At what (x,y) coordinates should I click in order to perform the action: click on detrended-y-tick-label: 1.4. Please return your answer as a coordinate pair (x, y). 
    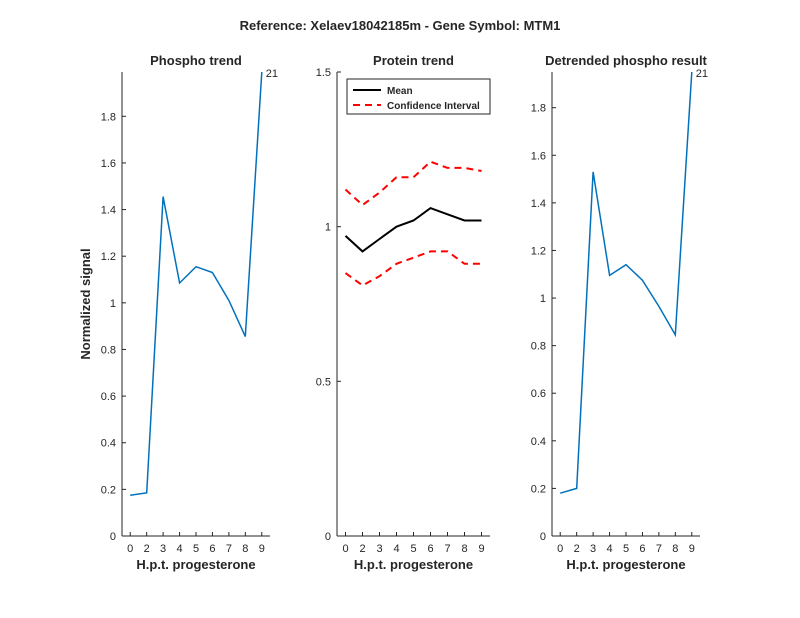
    Looking at the image, I should click on (538, 204).